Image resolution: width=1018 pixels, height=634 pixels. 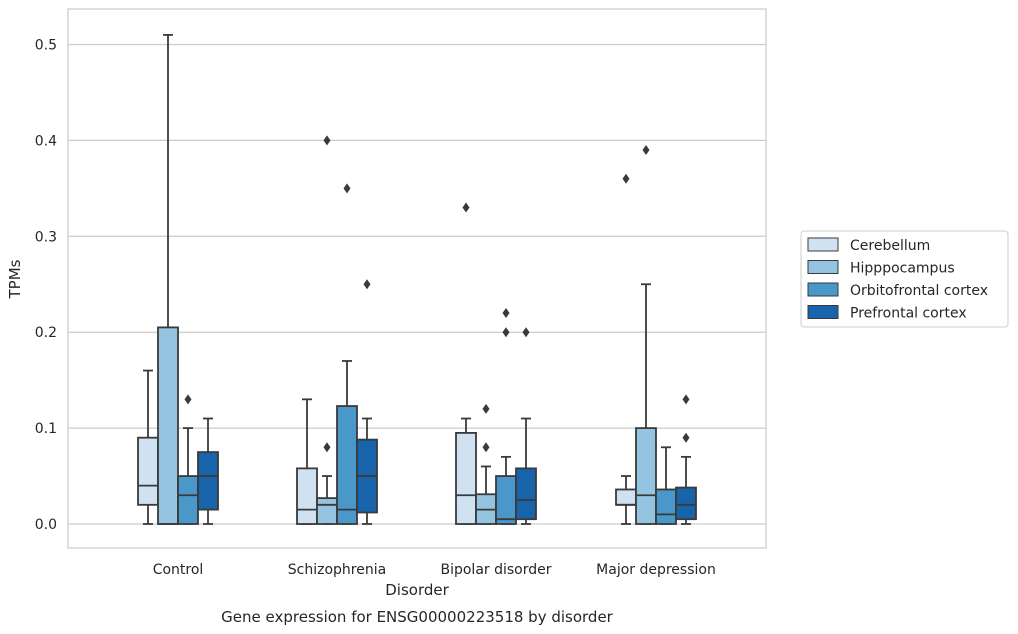 I want to click on y-tick-label: 0.1, so click(x=46, y=429).